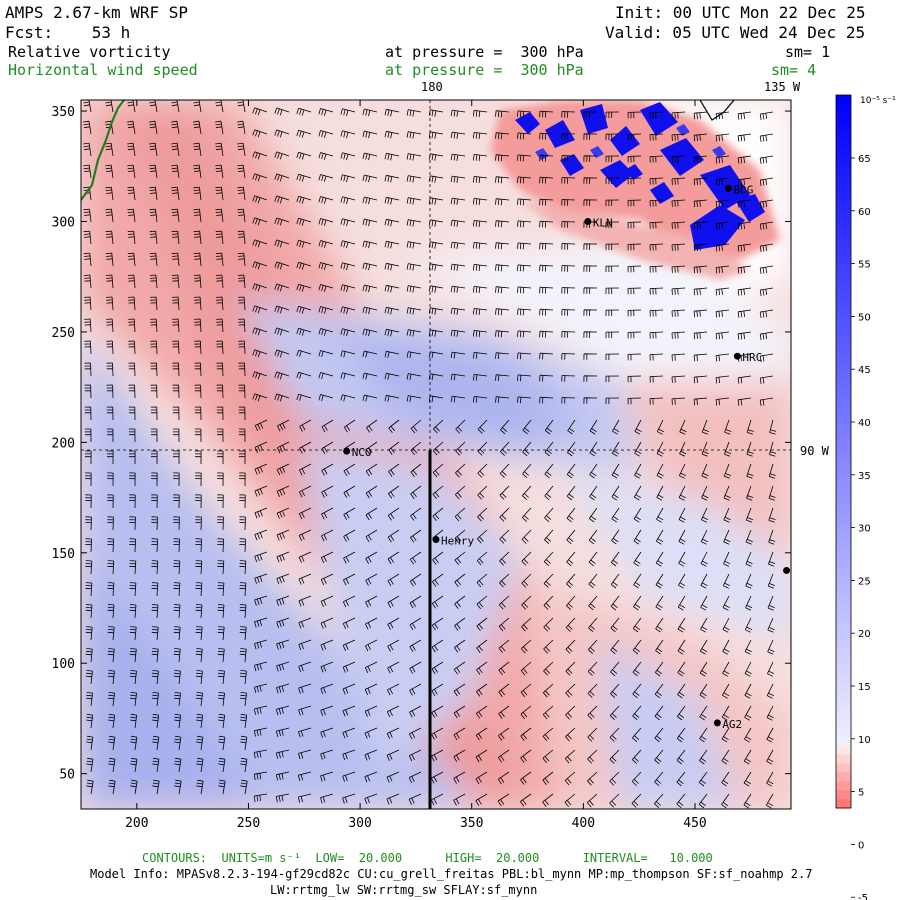  Describe the element at coordinates (103, 70) in the screenshot. I see `field2-name: Horizontal wind speed` at that location.